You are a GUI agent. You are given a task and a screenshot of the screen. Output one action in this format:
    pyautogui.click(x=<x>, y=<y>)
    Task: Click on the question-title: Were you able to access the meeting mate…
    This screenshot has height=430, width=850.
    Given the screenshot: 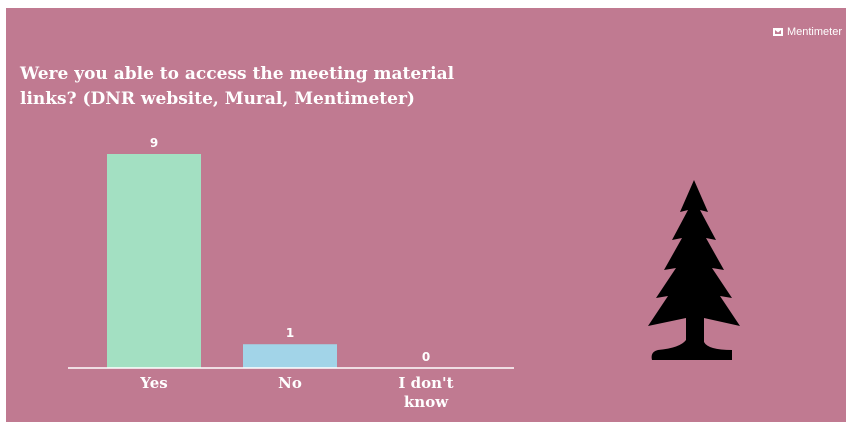 What is the action you would take?
    pyautogui.click(x=237, y=86)
    